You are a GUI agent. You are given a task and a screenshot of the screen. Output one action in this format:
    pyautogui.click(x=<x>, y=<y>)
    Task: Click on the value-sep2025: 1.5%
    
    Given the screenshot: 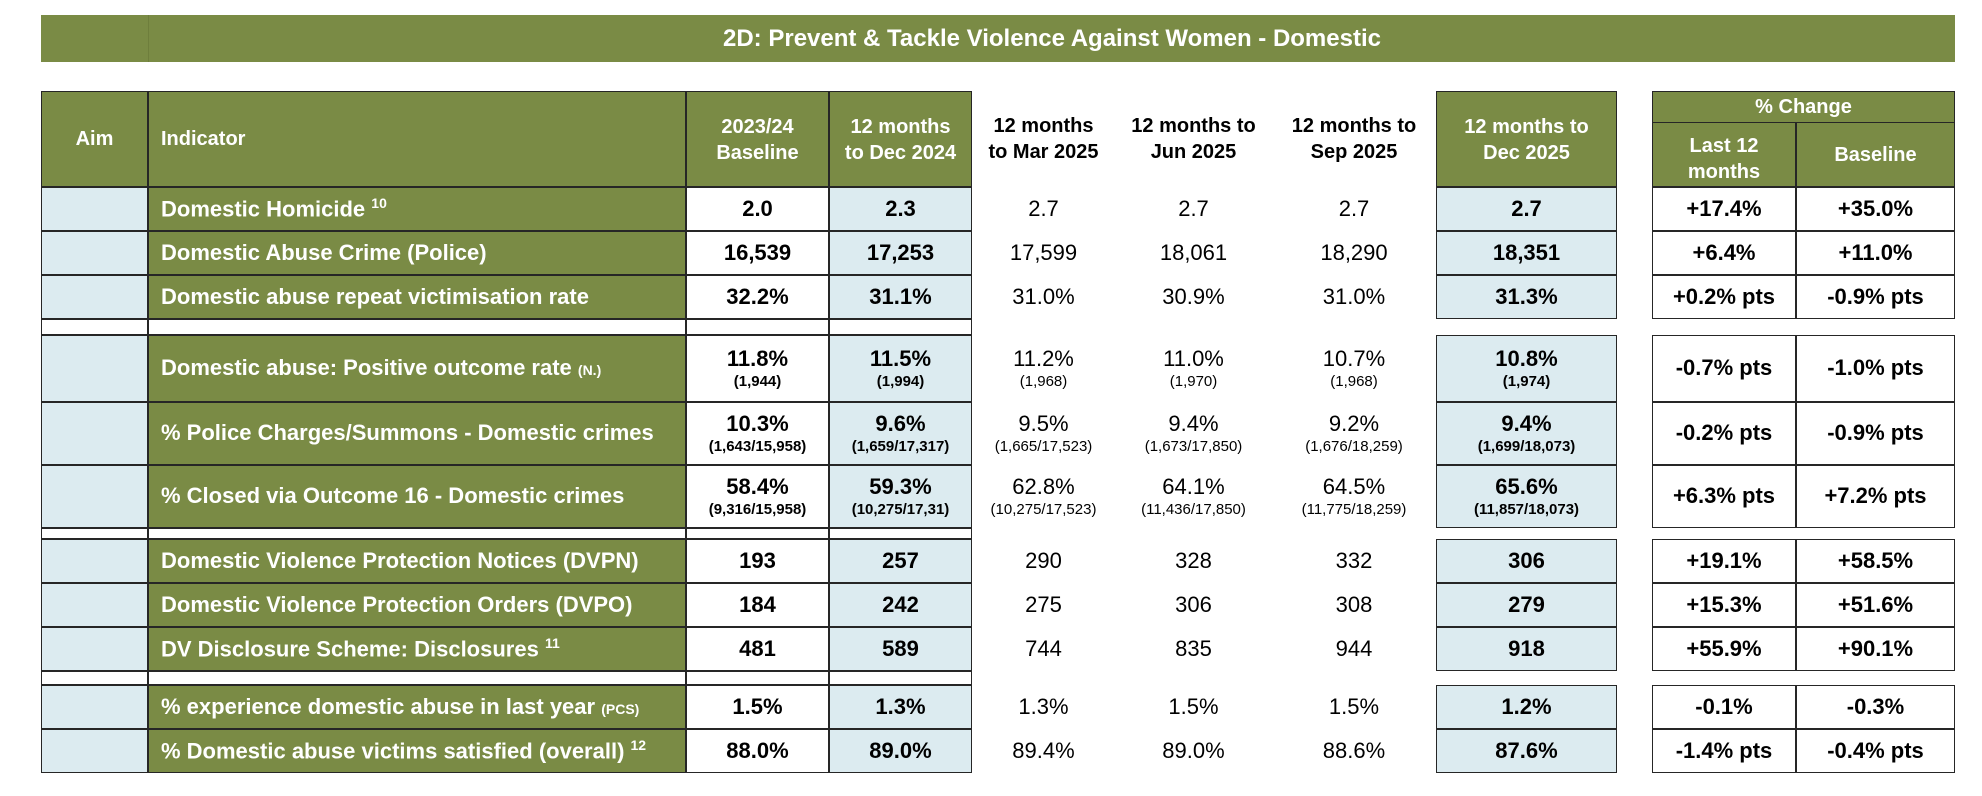 What is the action you would take?
    pyautogui.click(x=1354, y=707)
    